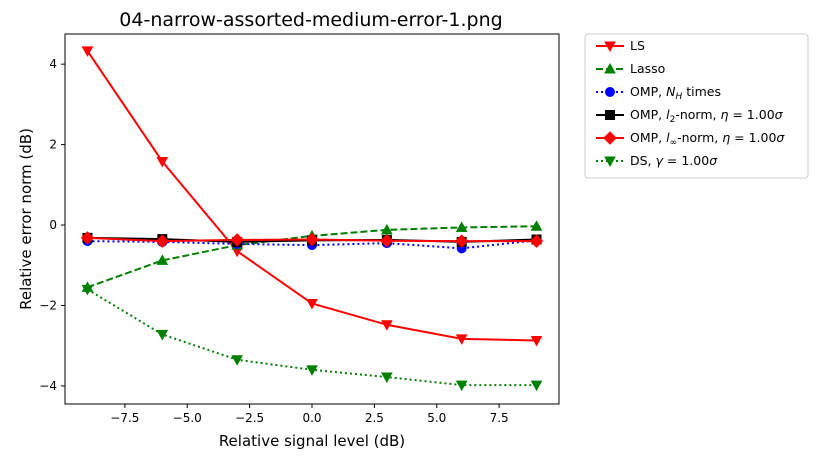 This screenshot has width=818, height=461. Describe the element at coordinates (310, 20) in the screenshot. I see `chart-title: 04-narrow-assorted-medium-error-1.png` at that location.